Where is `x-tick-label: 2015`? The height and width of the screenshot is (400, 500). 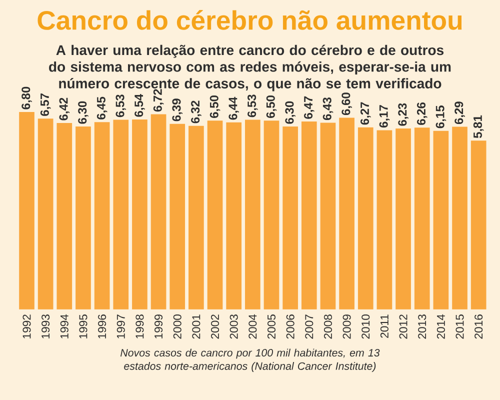 x-tick-label: 2015 is located at coordinates (460, 326).